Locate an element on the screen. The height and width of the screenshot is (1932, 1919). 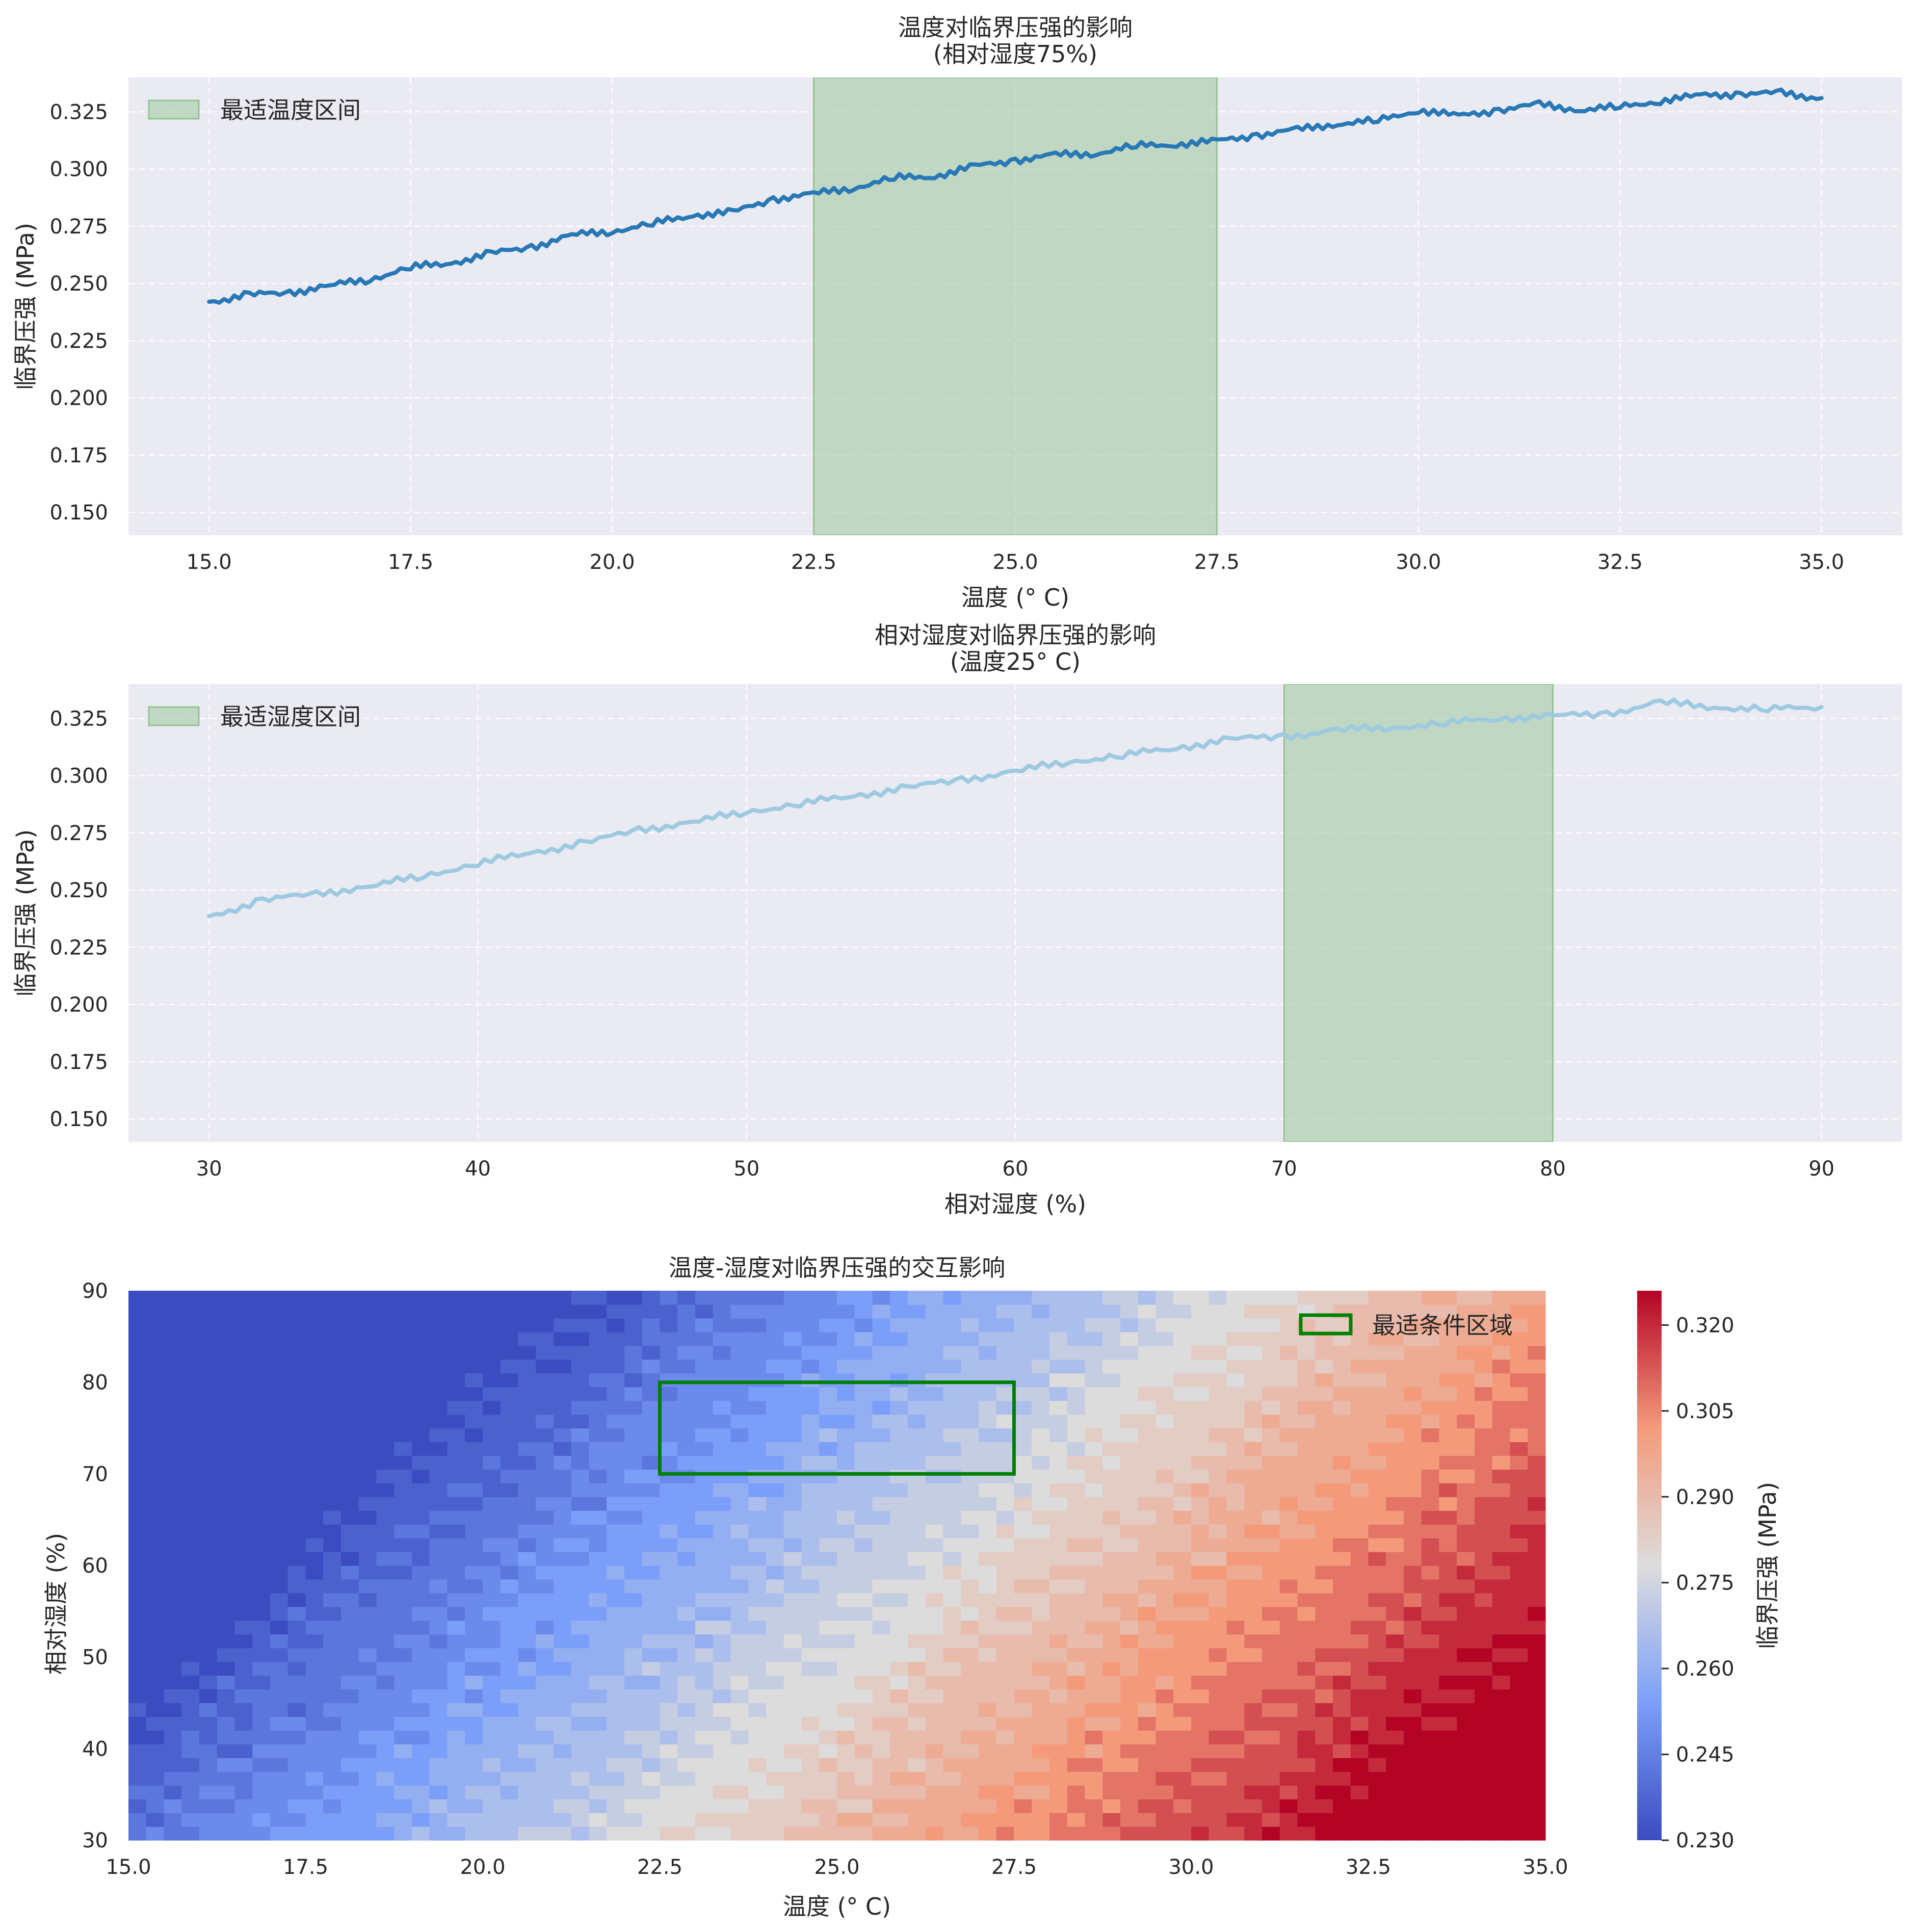
p1-y-tick-3: 0.225 is located at coordinates (78, 341).